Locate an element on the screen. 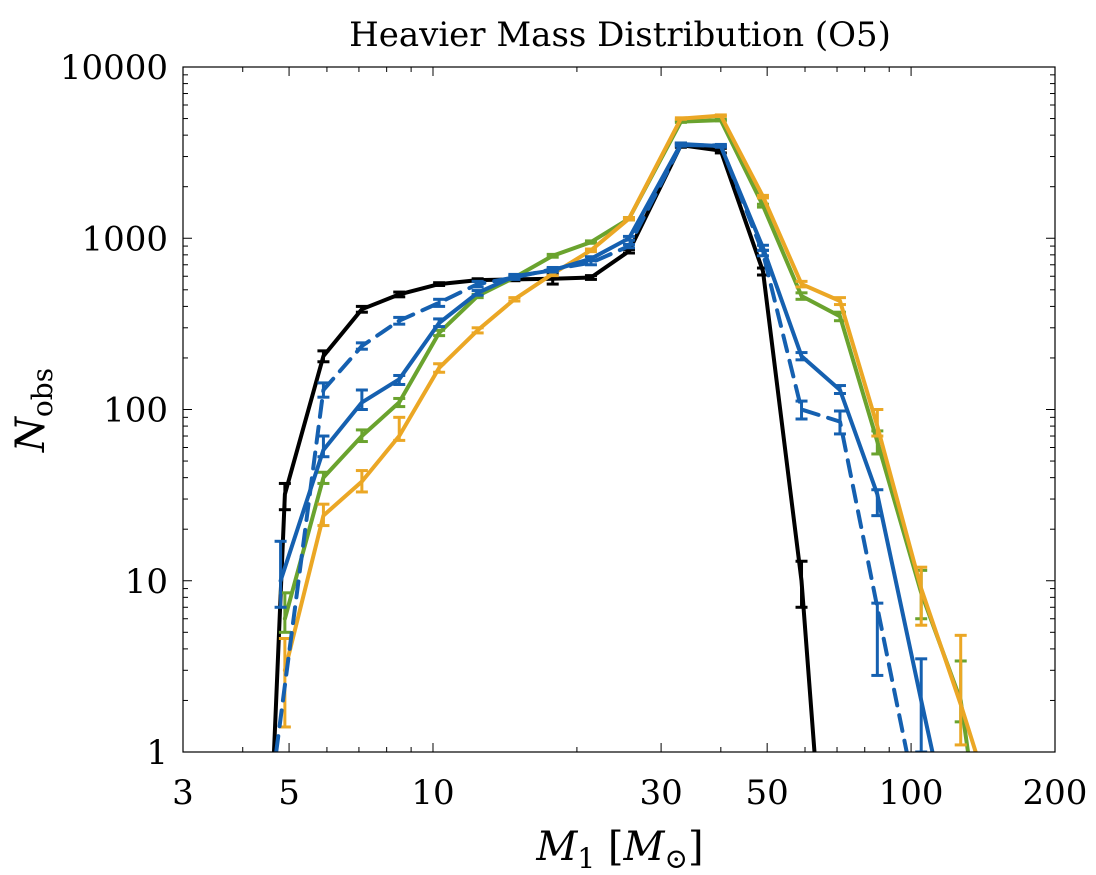 The height and width of the screenshot is (875, 1096). y-tick-label: 1000 is located at coordinates (124, 239).